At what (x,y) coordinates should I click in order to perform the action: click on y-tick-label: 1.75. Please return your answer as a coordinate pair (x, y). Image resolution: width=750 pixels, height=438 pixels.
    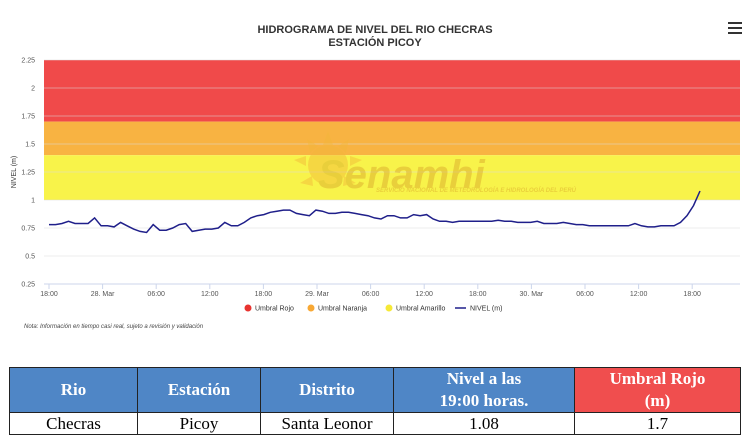
    Looking at the image, I should click on (28, 117).